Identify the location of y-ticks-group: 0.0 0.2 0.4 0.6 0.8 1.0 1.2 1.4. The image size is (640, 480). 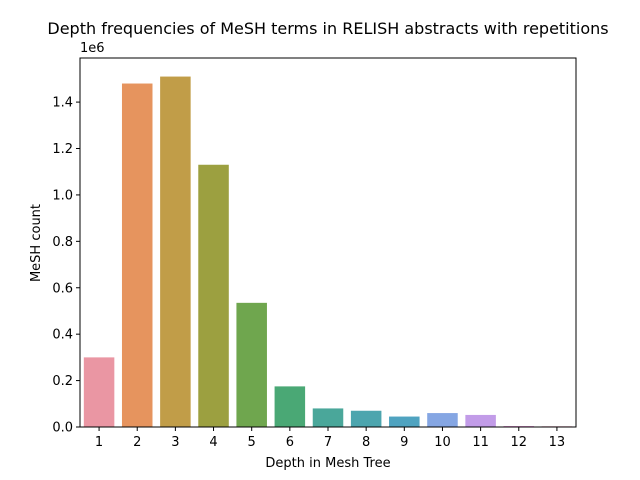
(66, 266).